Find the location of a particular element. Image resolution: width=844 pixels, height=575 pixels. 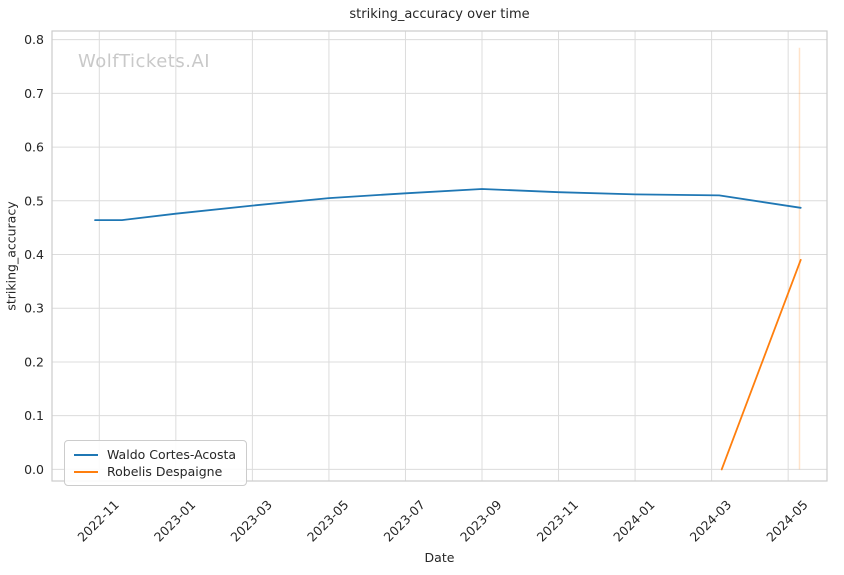

x-tick-label: 2024-03 is located at coordinates (711, 521).